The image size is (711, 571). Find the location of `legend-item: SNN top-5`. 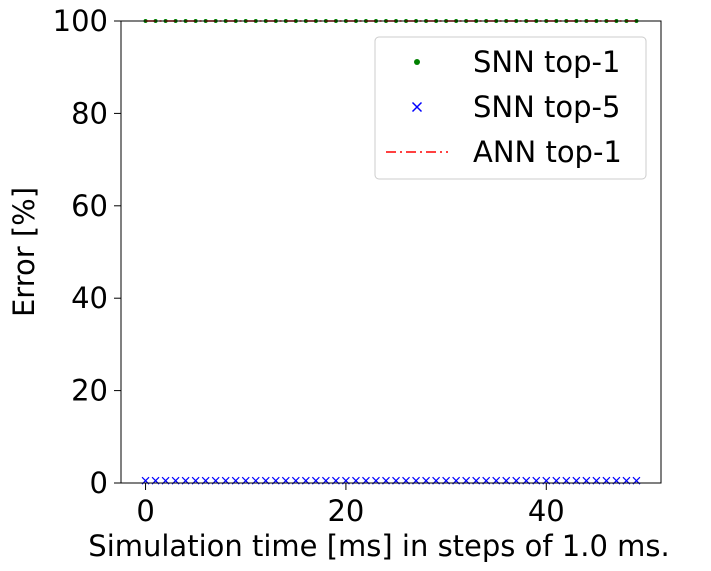

legend-item: SNN top-5 is located at coordinates (515, 107).